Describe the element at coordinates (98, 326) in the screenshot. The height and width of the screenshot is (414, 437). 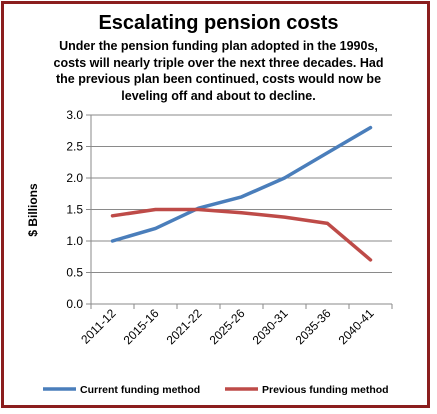
I see `x-tick-label: 2011-12` at that location.